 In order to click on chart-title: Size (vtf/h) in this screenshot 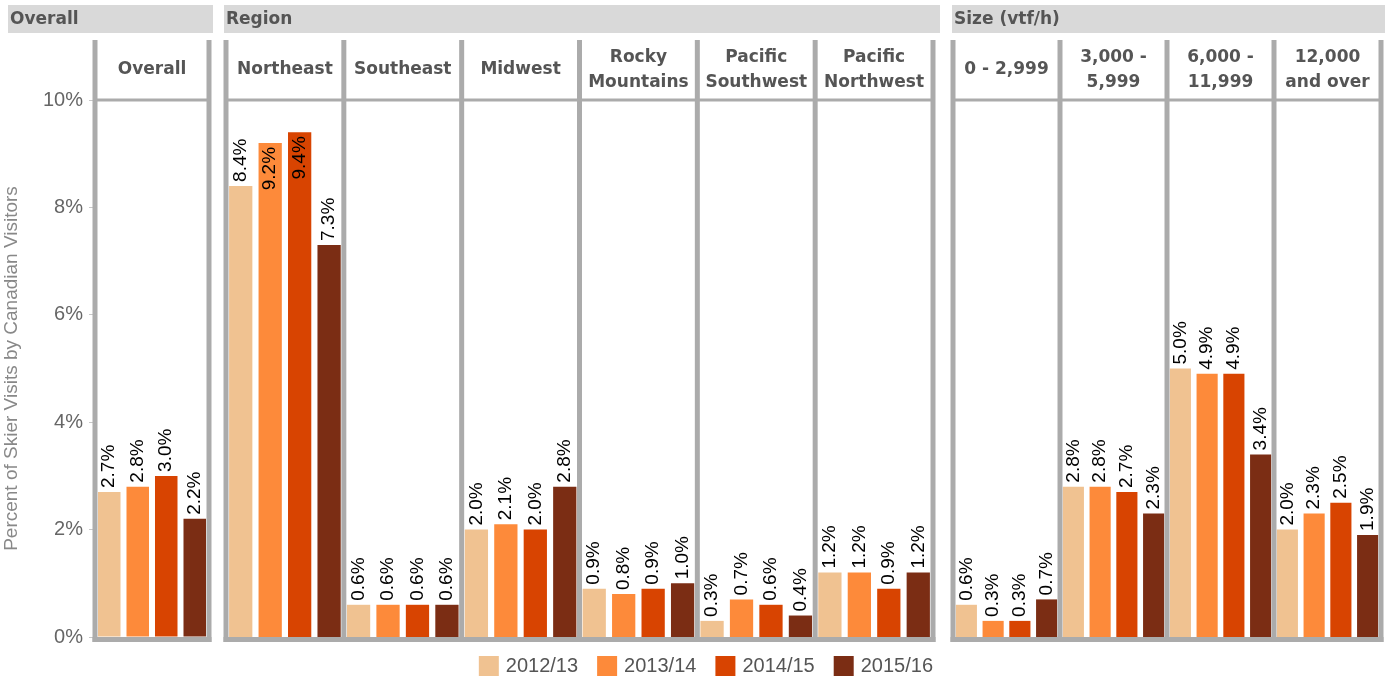, I will do `click(1007, 17)`.